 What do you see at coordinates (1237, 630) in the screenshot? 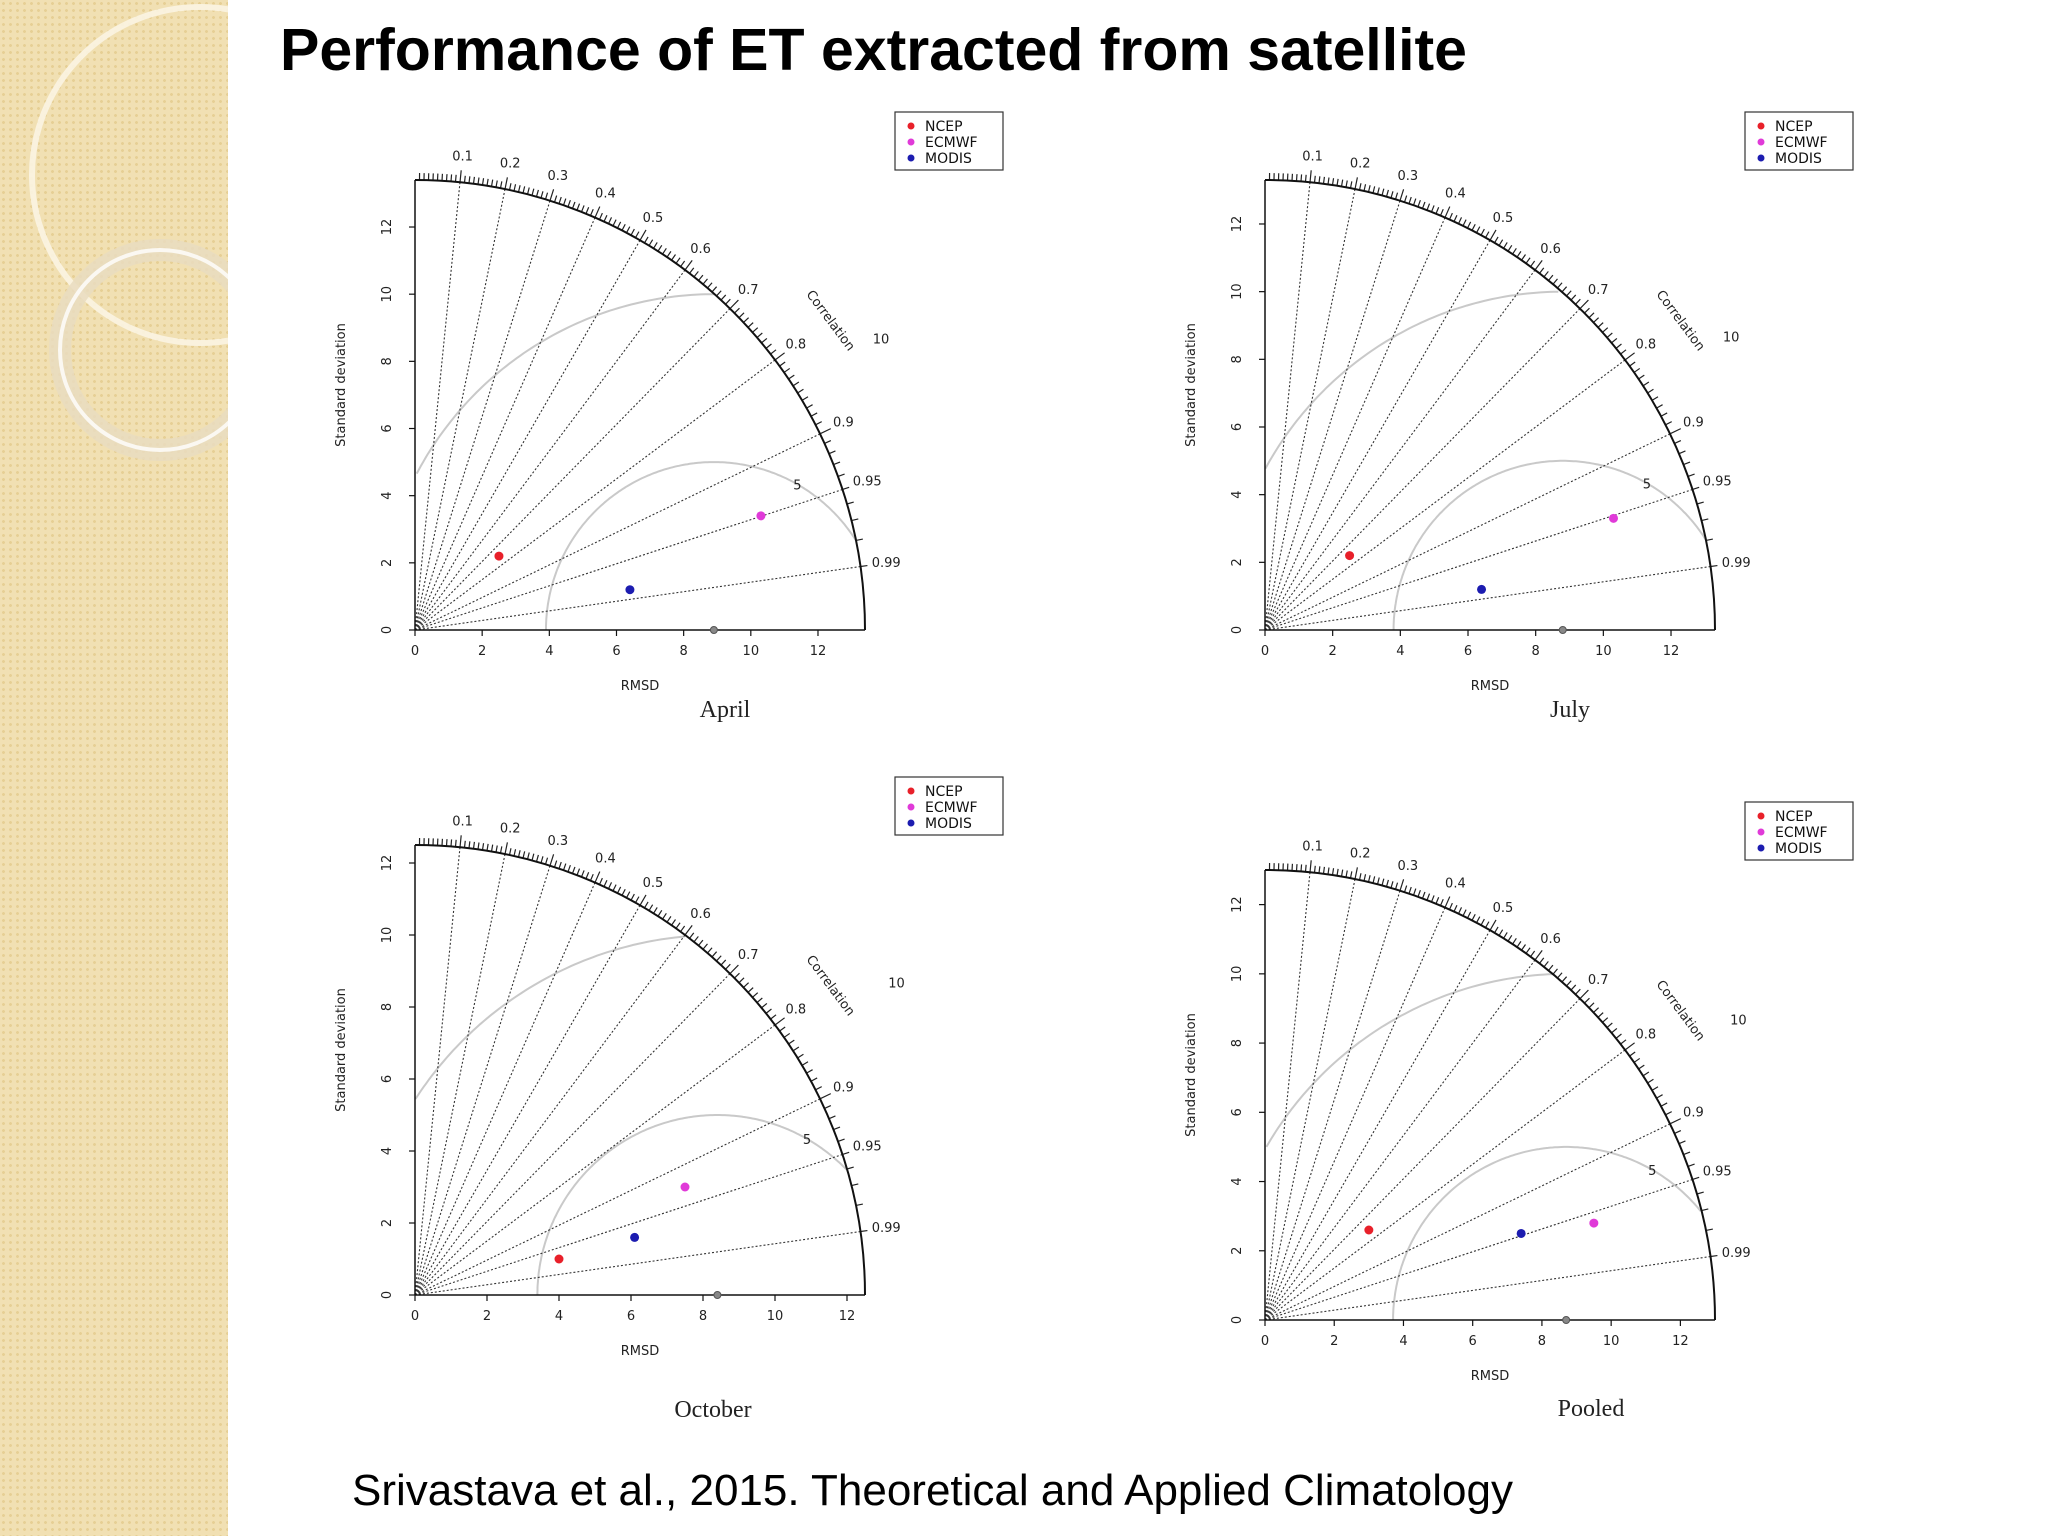
I see `y-tick-label: 0` at bounding box center [1237, 630].